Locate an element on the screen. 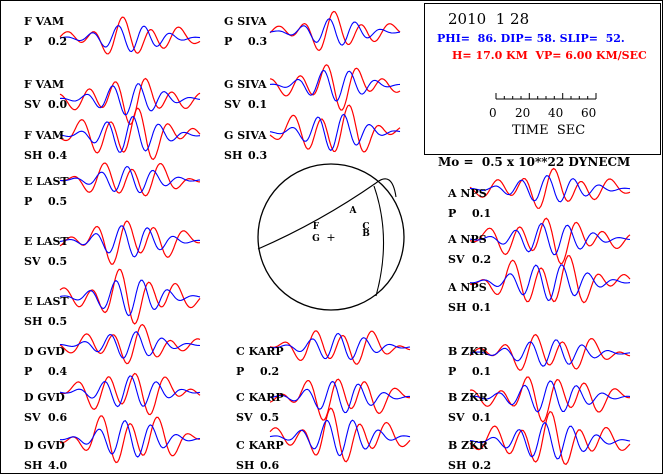 The height and width of the screenshot is (474, 663). time-tick-20: 20 is located at coordinates (523, 113).